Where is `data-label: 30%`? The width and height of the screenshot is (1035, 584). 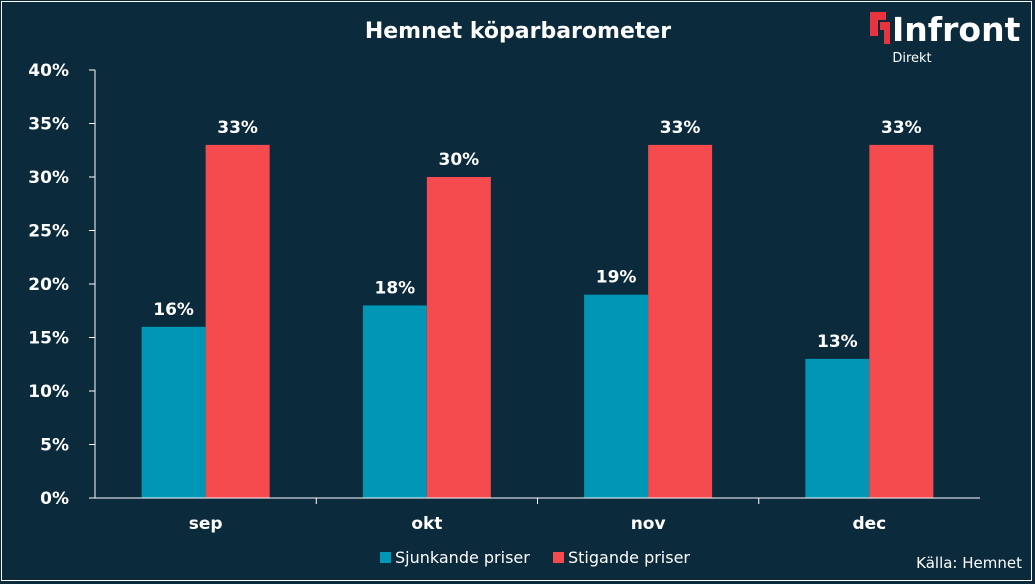 data-label: 30% is located at coordinates (459, 160).